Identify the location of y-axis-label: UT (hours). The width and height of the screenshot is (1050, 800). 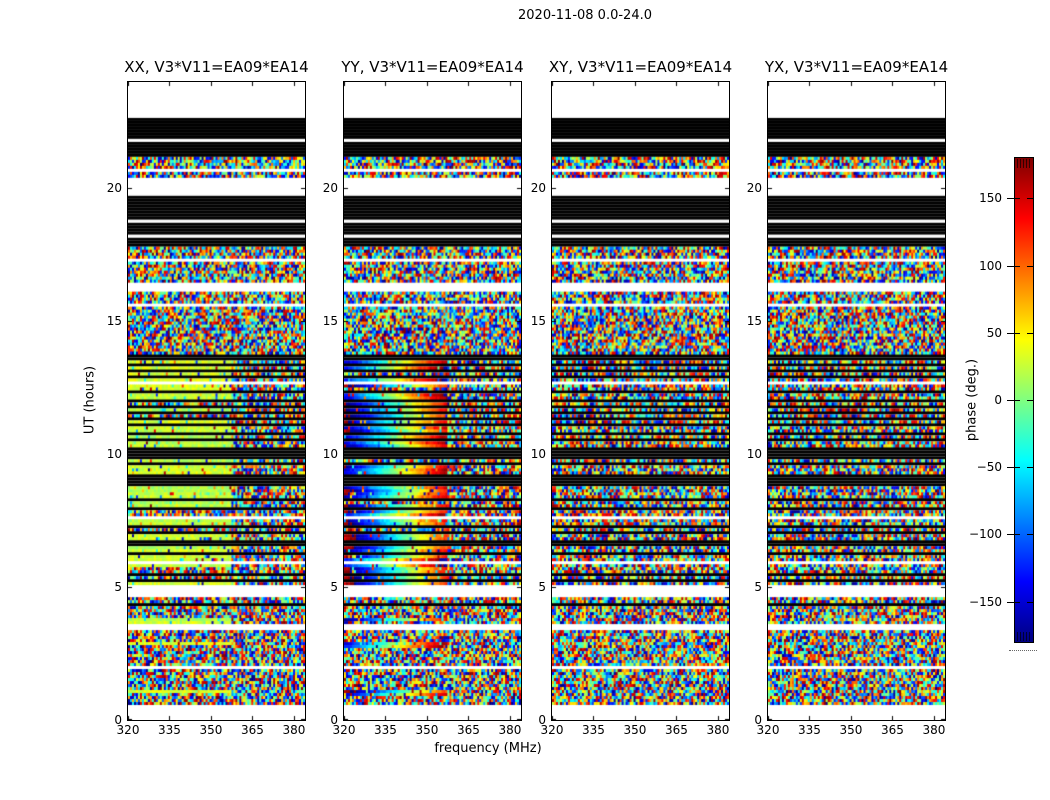
(90, 400).